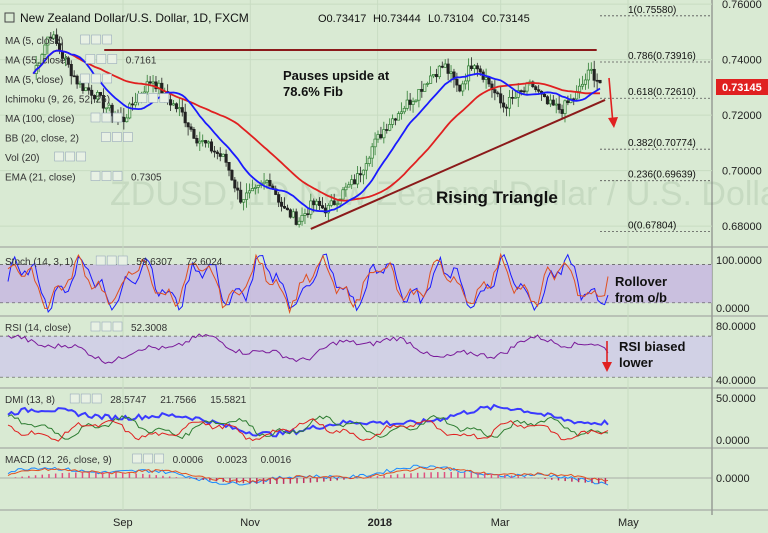 This screenshot has height=533, width=768. I want to click on stoch-line, so click(308, 283).